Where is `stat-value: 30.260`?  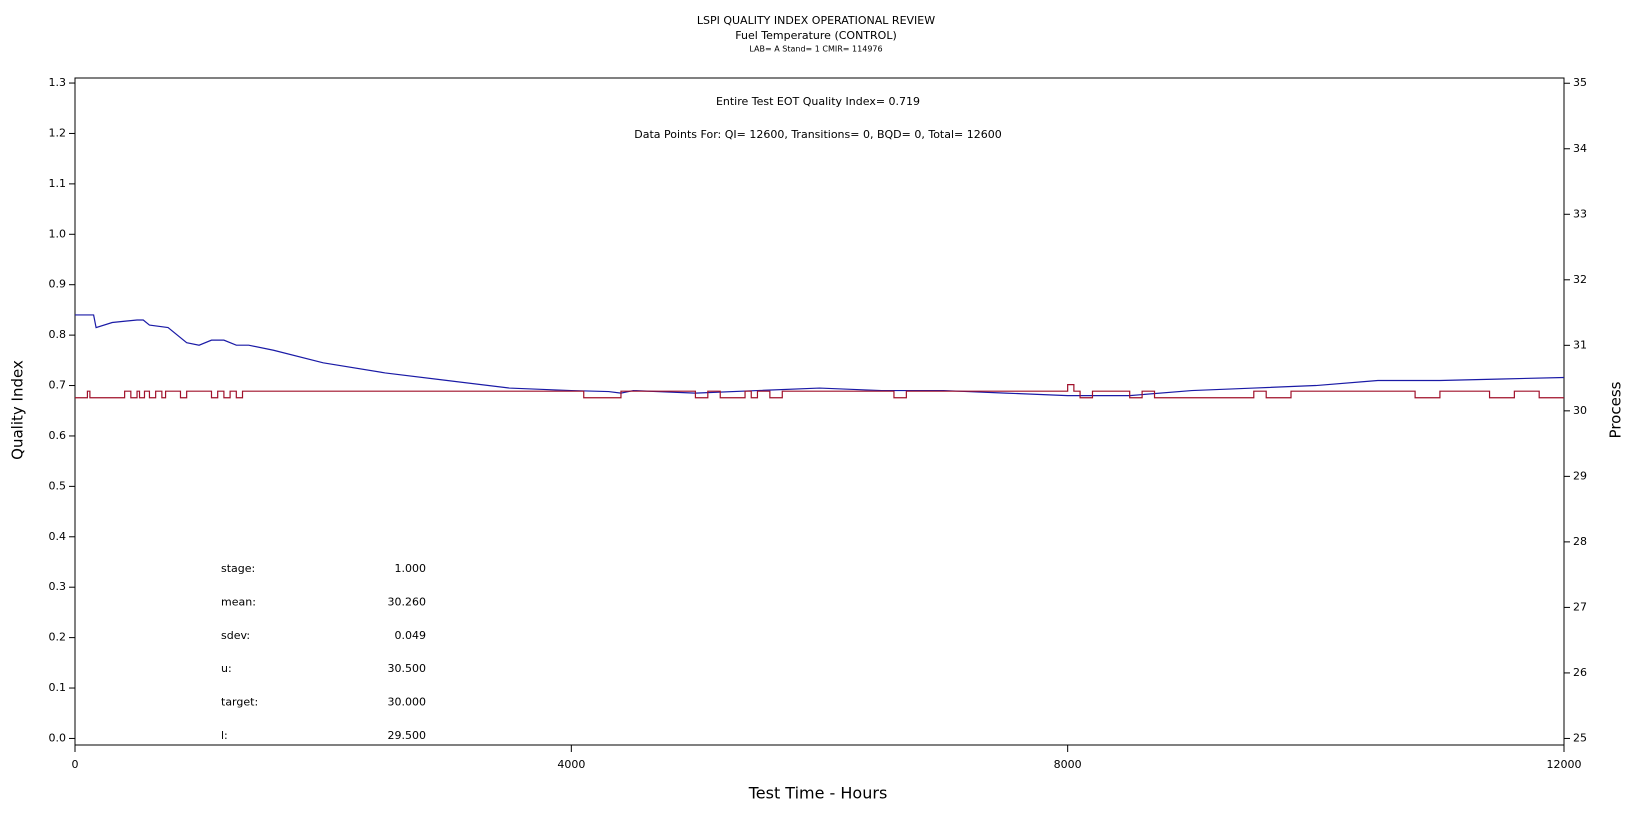
stat-value: 30.260 is located at coordinates (407, 601).